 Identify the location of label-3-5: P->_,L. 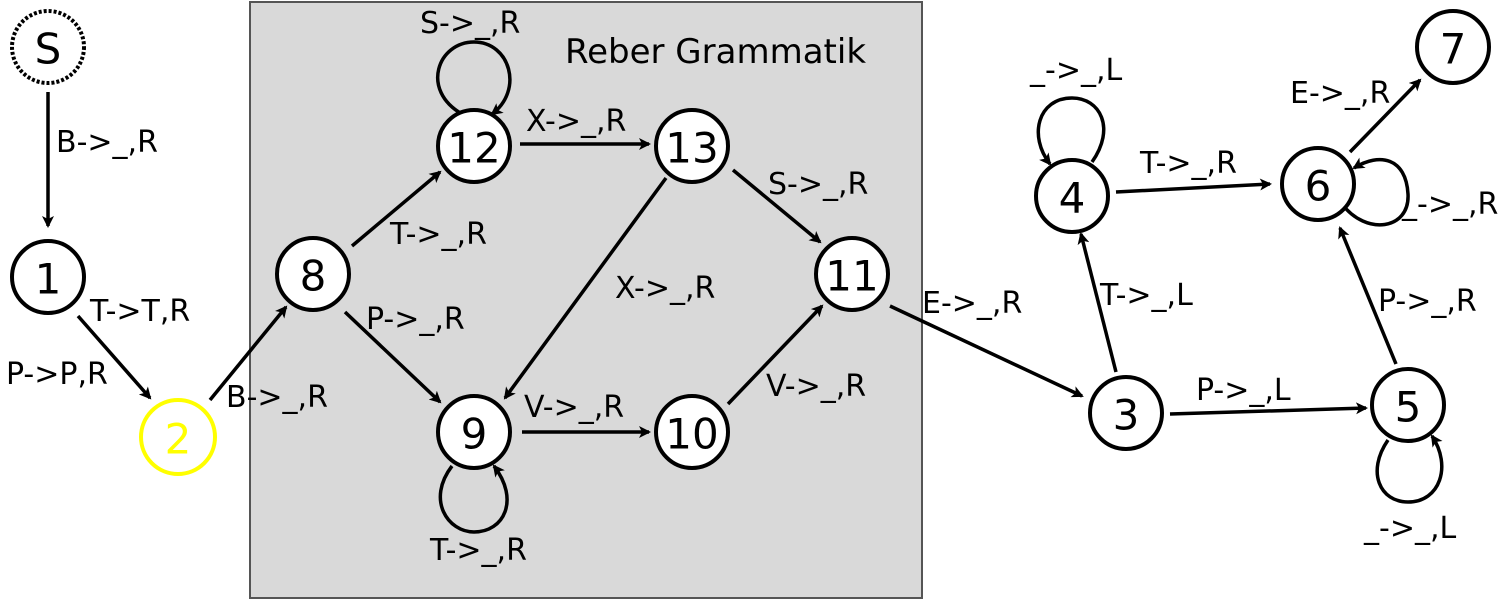
(1243, 390).